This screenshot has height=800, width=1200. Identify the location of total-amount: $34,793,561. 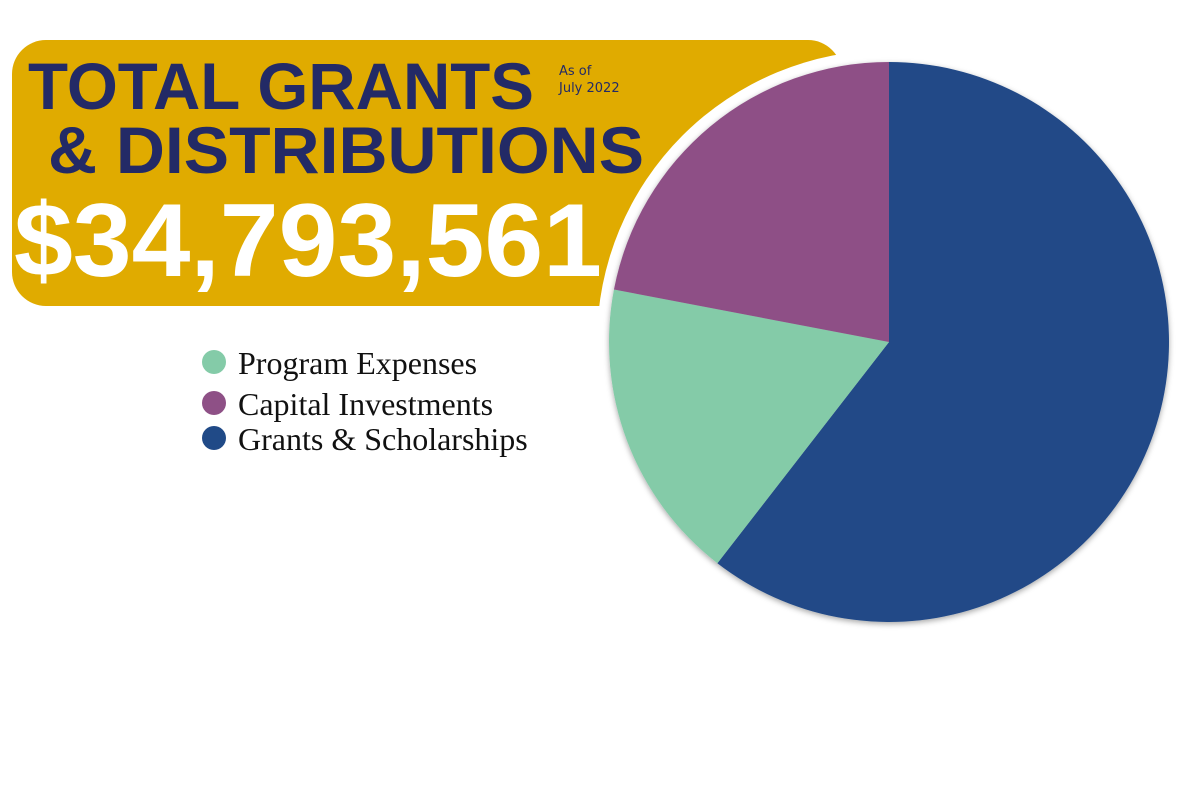
(308, 241).